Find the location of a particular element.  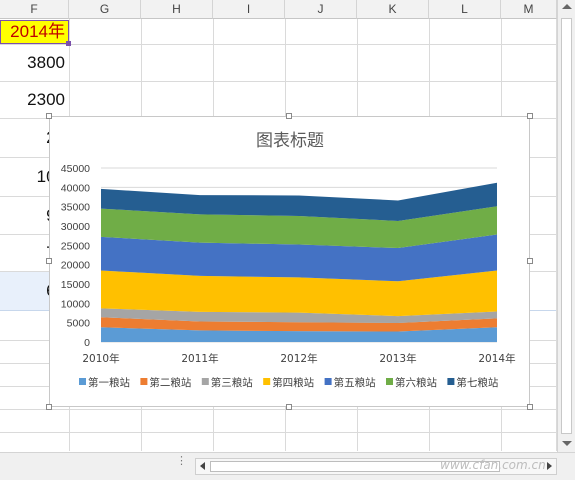

resize-handle-top-left is located at coordinates (49, 116).